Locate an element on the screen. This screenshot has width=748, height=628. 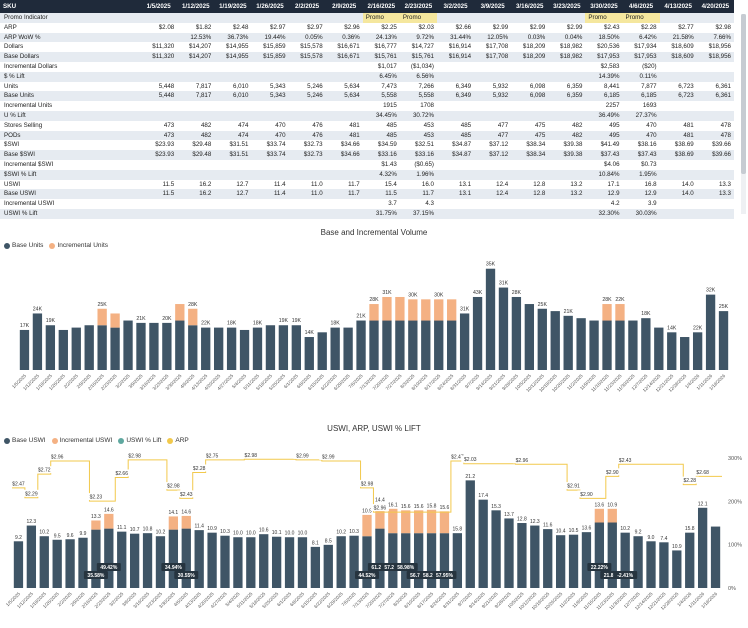
arp-line is located at coordinates (367, 485).